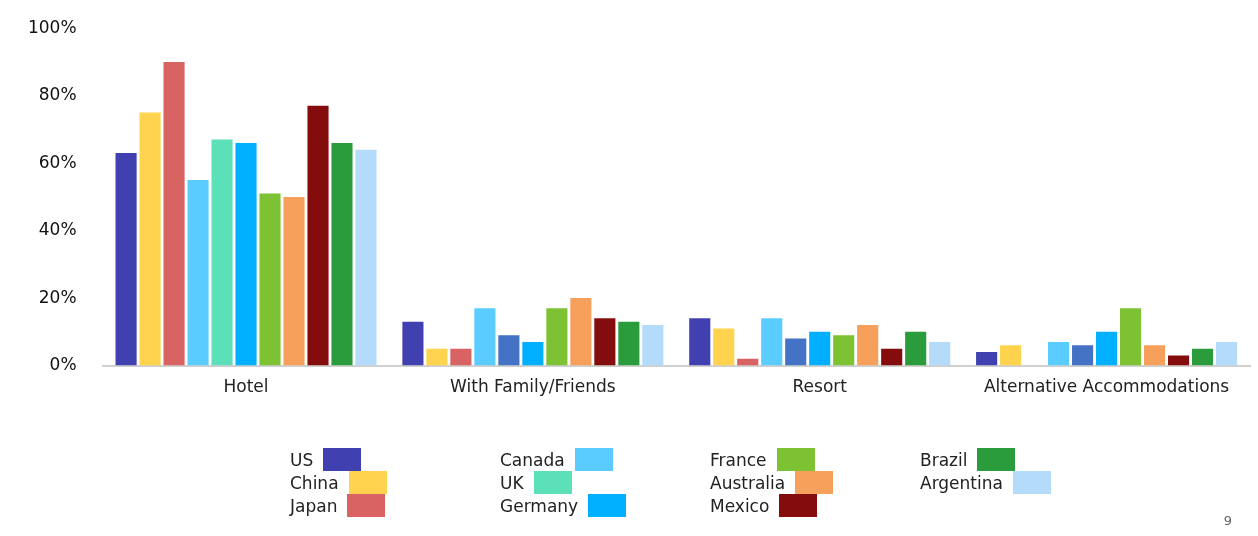 The height and width of the screenshot is (536, 1258). I want to click on legend-label: UK, so click(512, 482).